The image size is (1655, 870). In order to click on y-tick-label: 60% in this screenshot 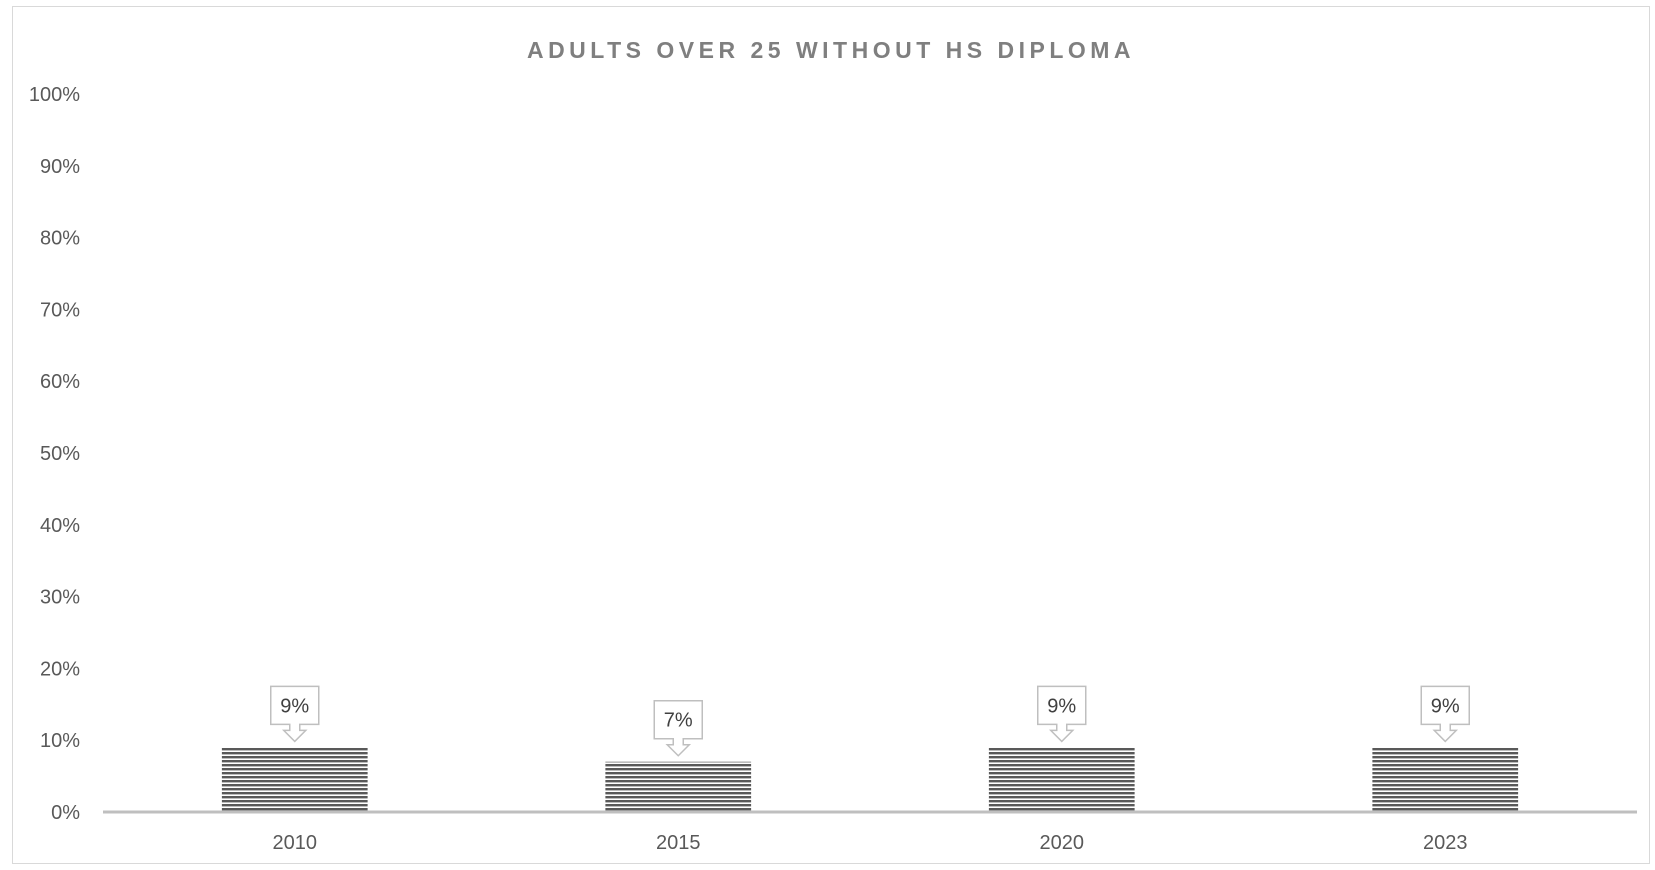, I will do `click(60, 382)`.